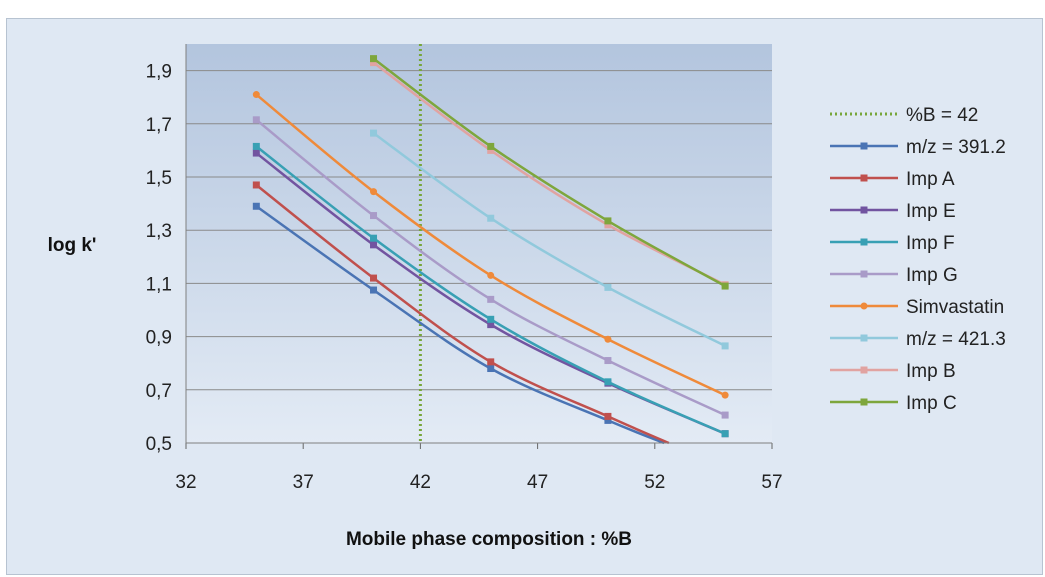 This screenshot has height=577, width=1045. Describe the element at coordinates (956, 339) in the screenshot. I see `legend-label: m/z = 421.3` at that location.